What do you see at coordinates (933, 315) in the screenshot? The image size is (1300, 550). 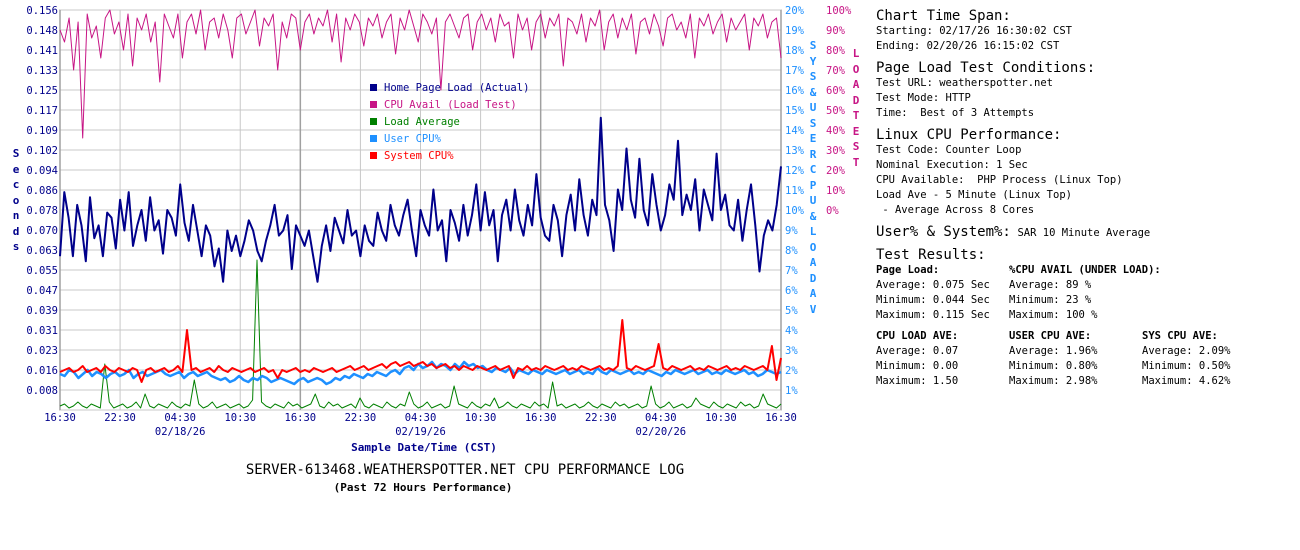 I see `page-load-max: Maximum: 0.115 Sec` at bounding box center [933, 315].